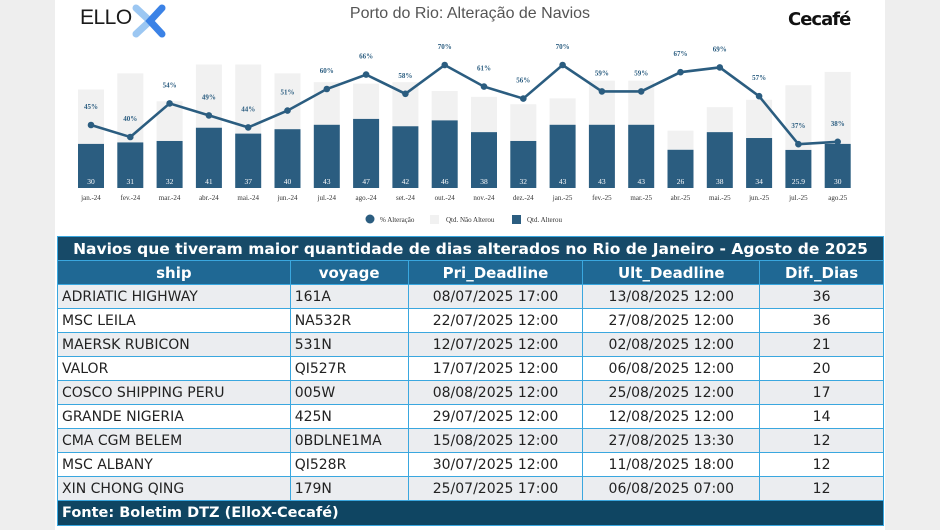 The width and height of the screenshot is (940, 530). What do you see at coordinates (174, 344) in the screenshot?
I see `cell-ship: MAERSK RUBICON` at bounding box center [174, 344].